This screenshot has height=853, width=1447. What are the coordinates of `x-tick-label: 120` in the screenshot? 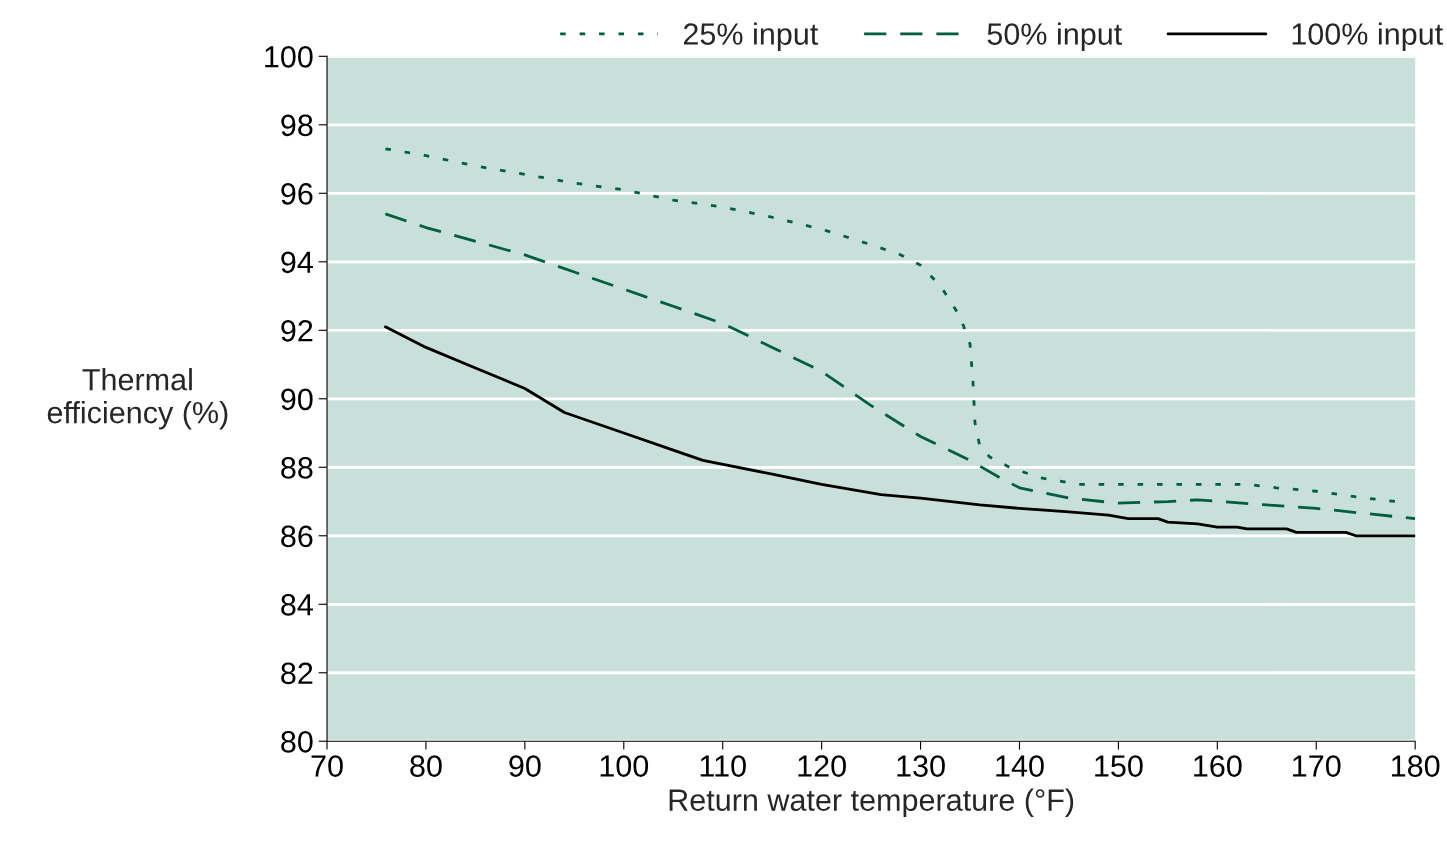 It's located at (822, 766).